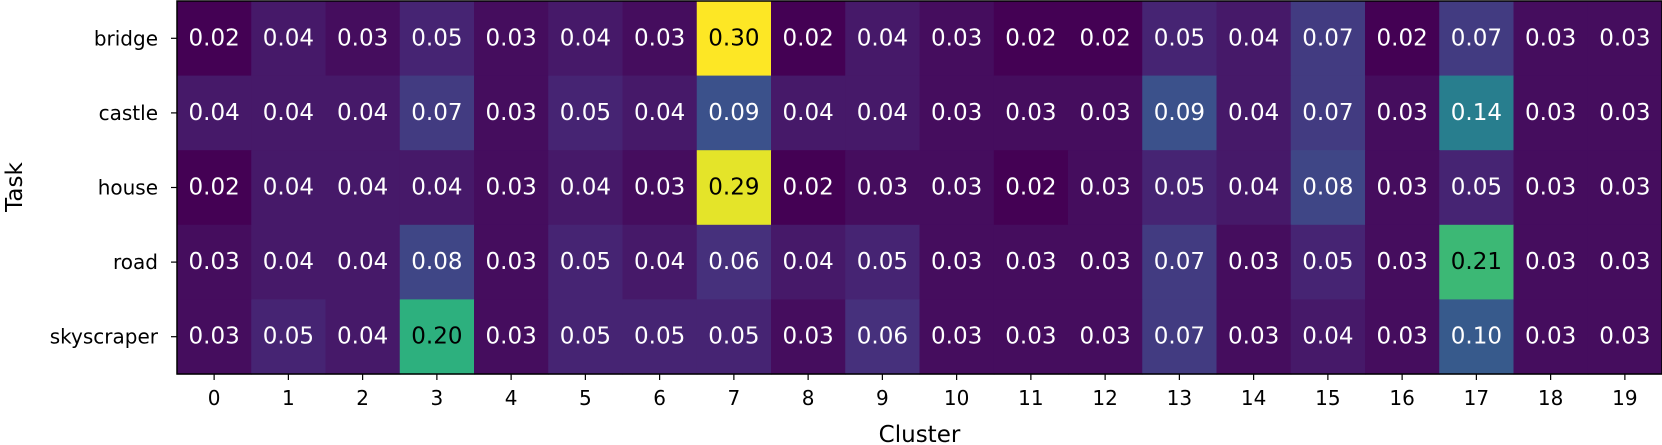 The image size is (1662, 445). Describe the element at coordinates (808, 398) in the screenshot. I see `x-tick-label: 8` at that location.